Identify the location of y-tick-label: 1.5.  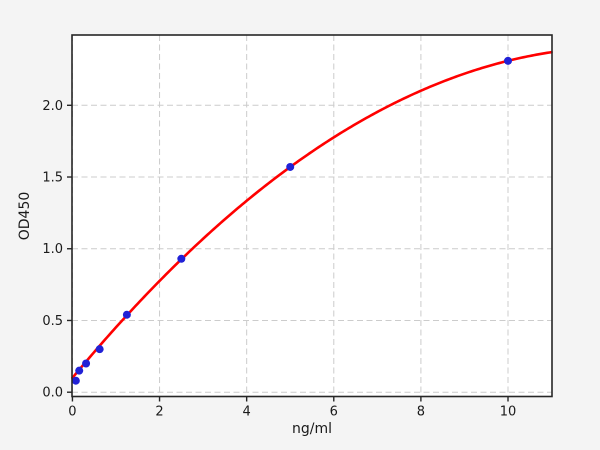
(52, 178).